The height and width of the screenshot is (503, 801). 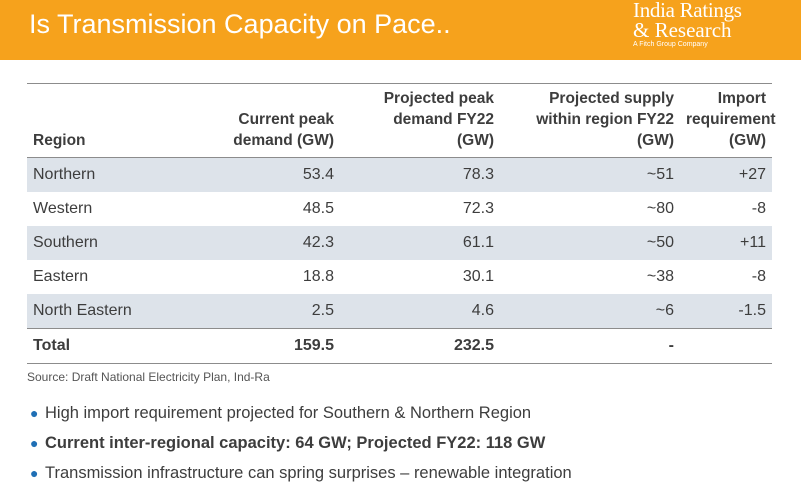 I want to click on cell-region: Northern, so click(x=101, y=174).